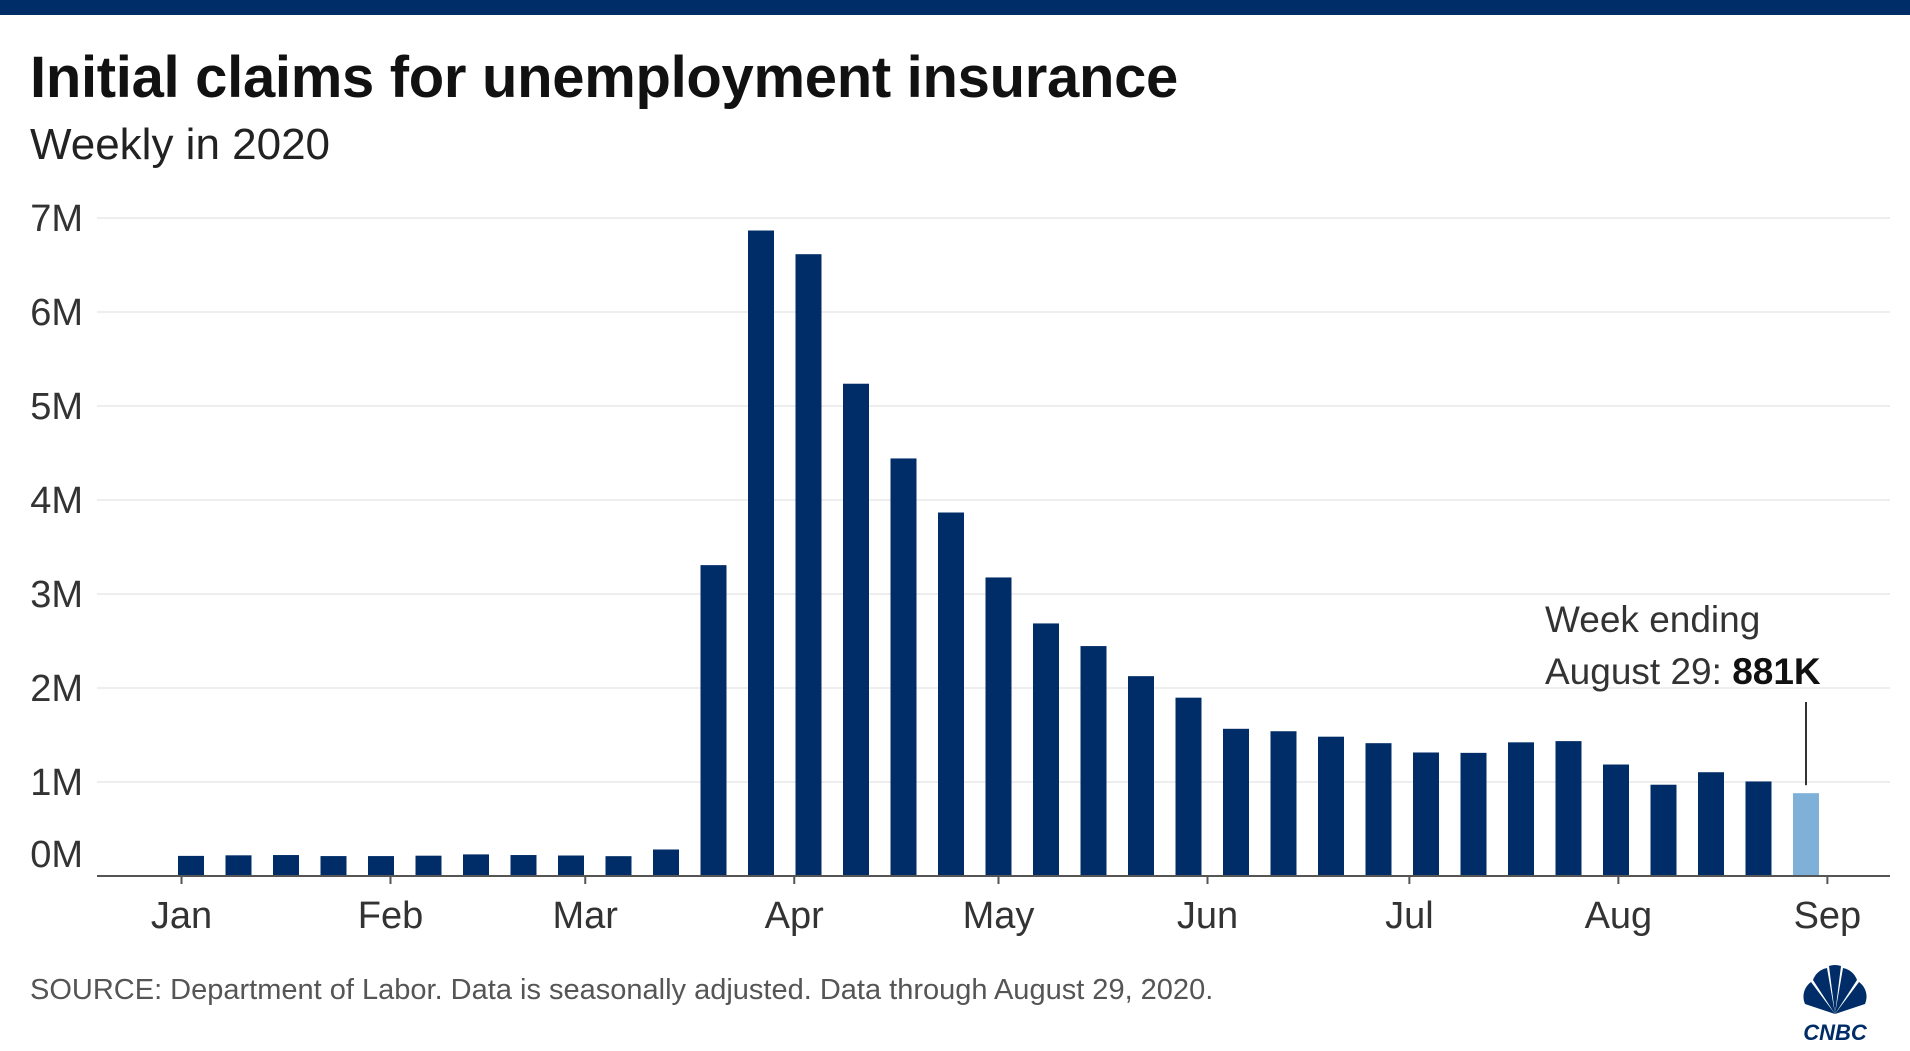 This screenshot has height=1051, width=1910. Describe the element at coordinates (56, 783) in the screenshot. I see `y-tick-label: 1M` at that location.